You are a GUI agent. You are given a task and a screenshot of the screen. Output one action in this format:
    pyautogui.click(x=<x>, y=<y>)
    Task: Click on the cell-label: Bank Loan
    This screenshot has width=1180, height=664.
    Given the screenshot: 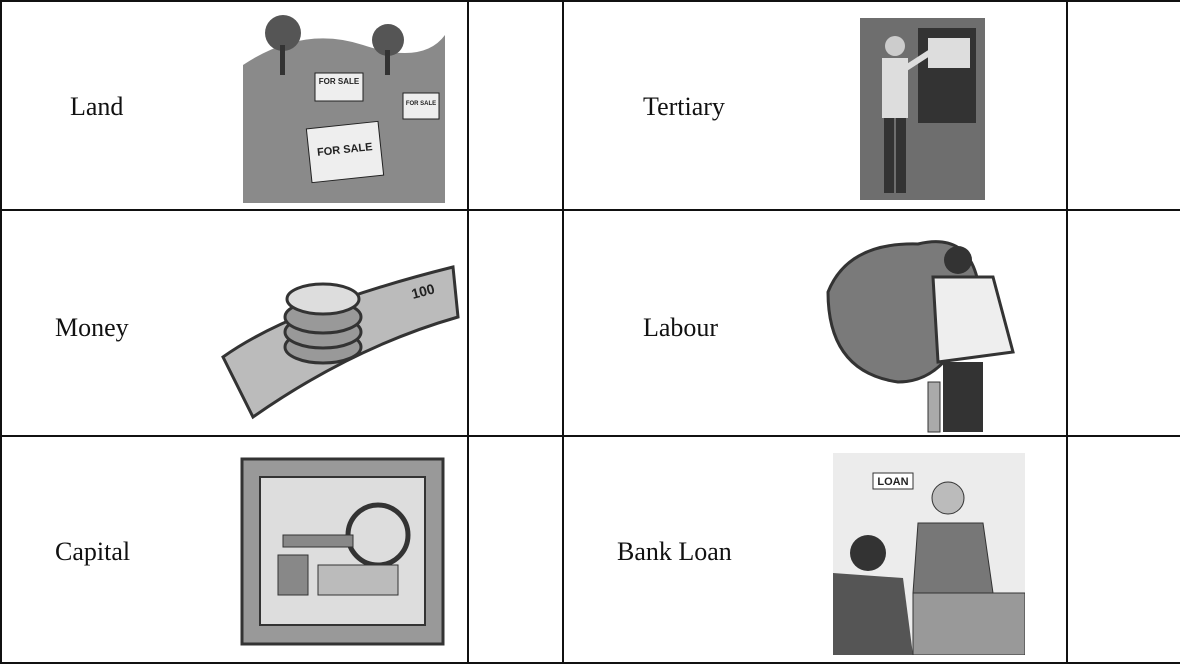 What is the action you would take?
    pyautogui.click(x=674, y=551)
    